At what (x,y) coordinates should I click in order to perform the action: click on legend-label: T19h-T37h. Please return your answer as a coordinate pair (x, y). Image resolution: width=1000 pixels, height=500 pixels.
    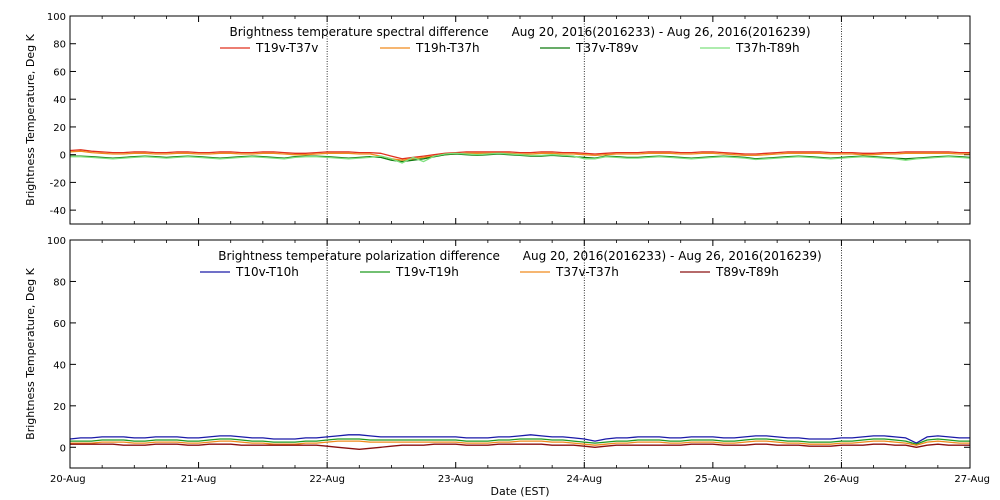
    Looking at the image, I should click on (447, 48).